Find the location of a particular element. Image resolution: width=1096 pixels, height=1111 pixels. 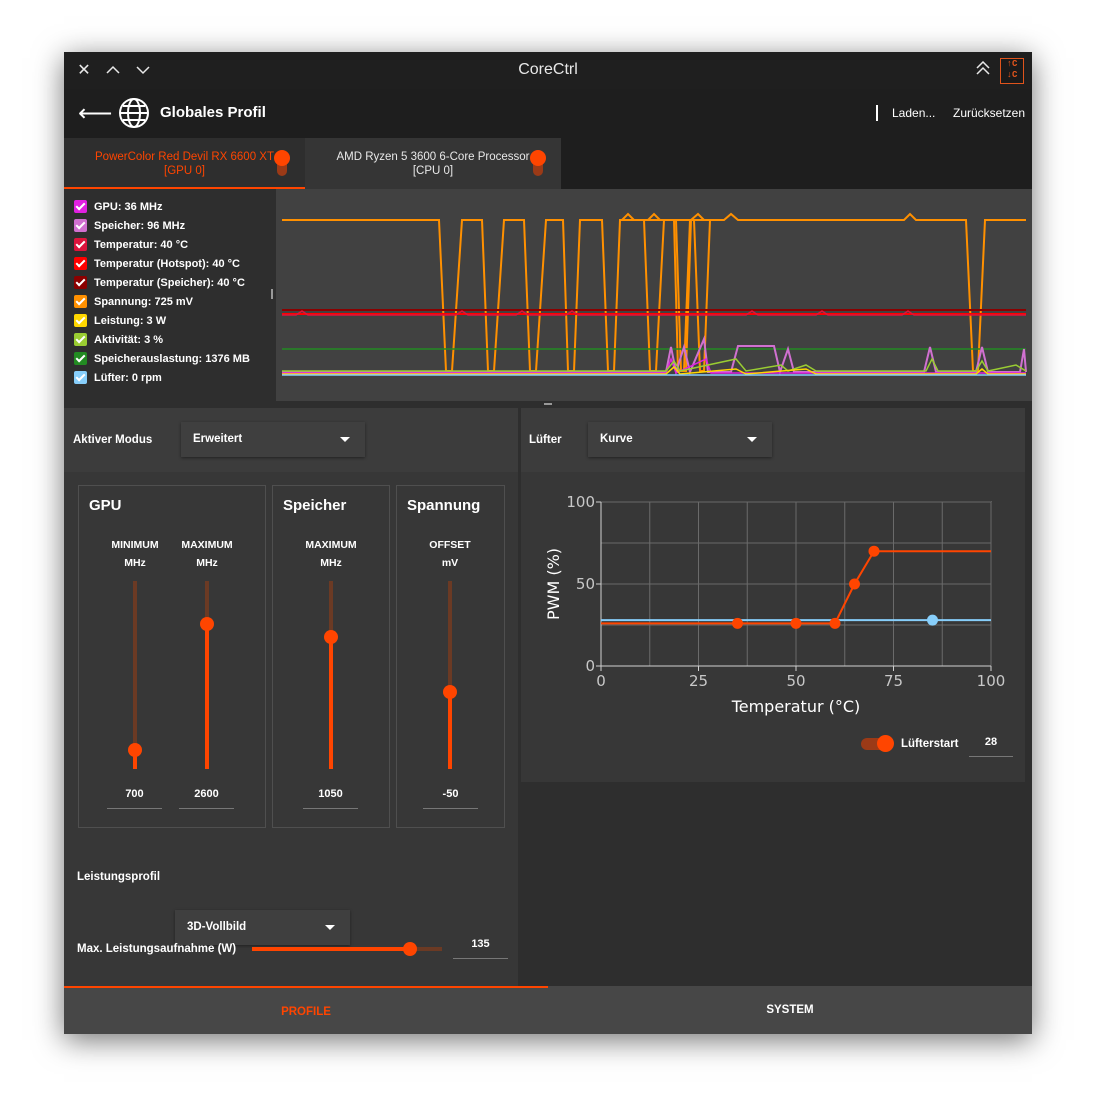

sensor-legend-item: GPU: 36 MHz is located at coordinates (162, 206).